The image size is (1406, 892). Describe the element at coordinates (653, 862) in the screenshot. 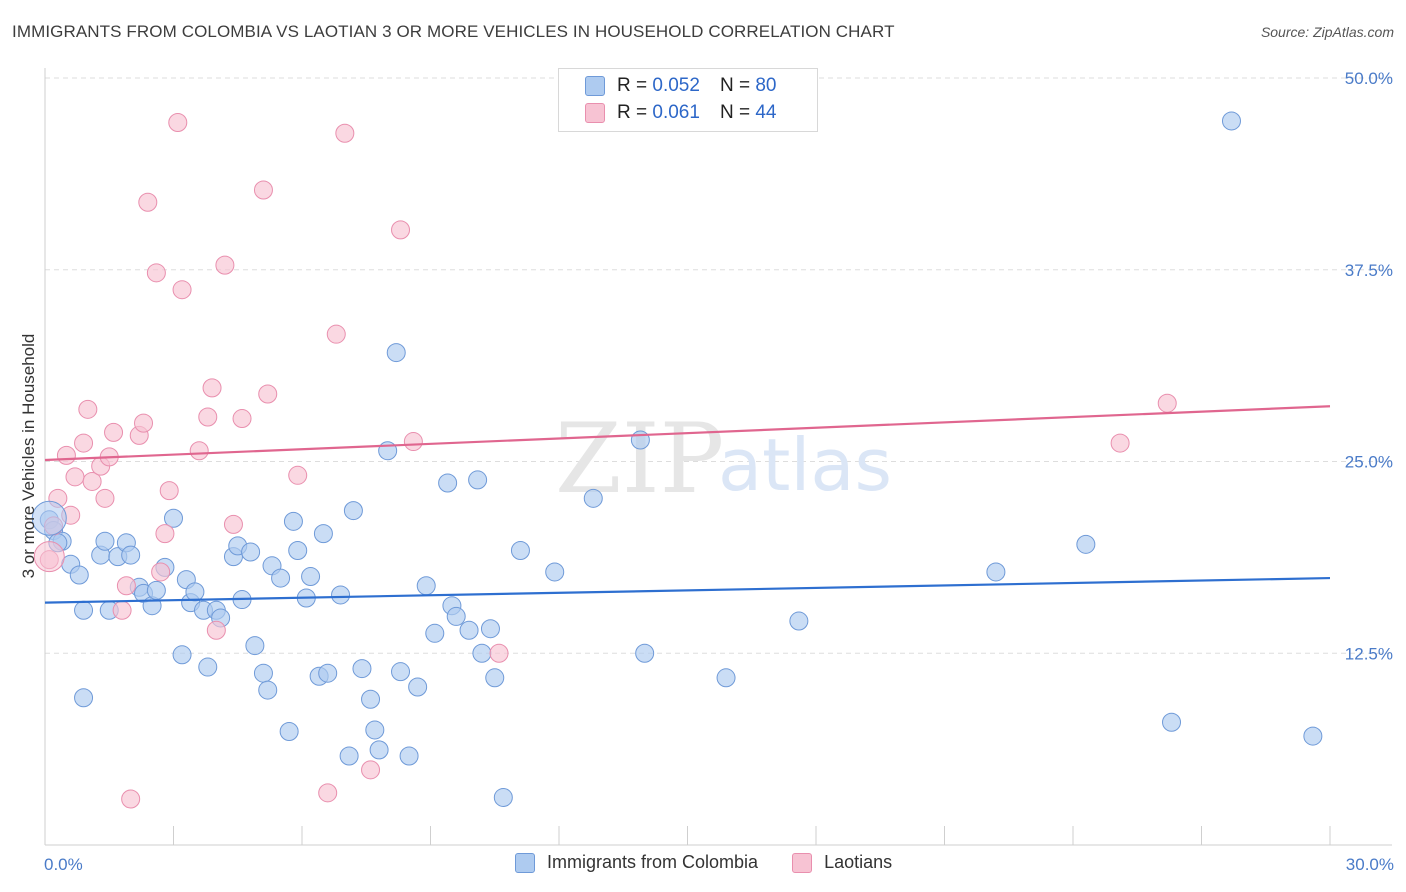

I see `legend-label-colombia: Immigrants from Colombia` at that location.